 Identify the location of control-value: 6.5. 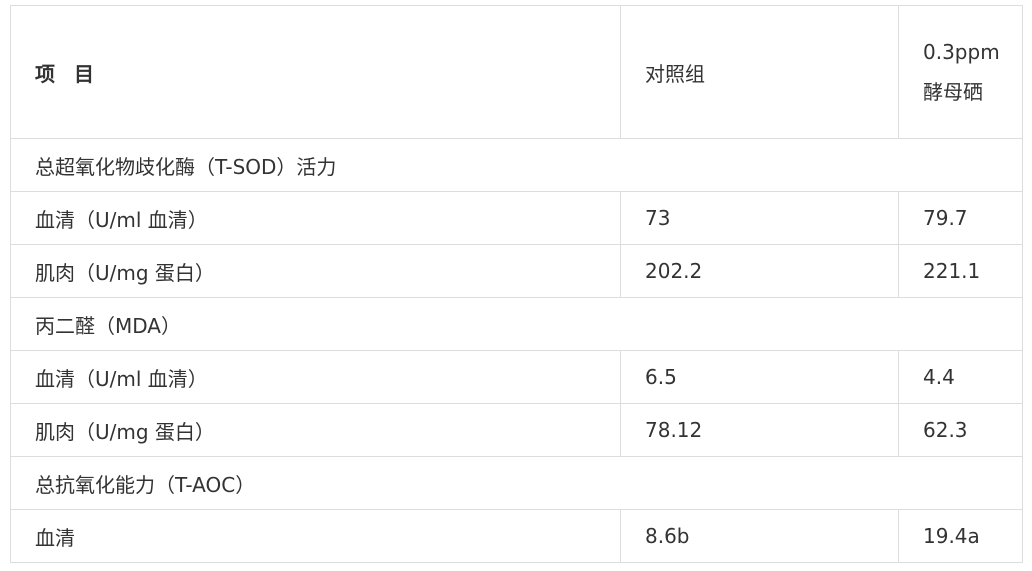
(759, 377).